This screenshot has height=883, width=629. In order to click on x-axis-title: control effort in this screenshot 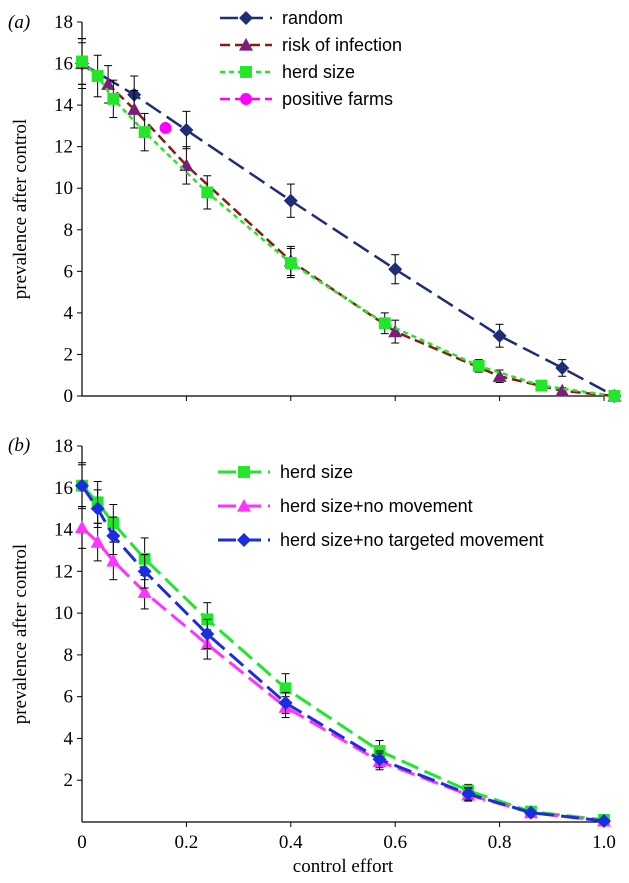, I will do `click(343, 866)`.